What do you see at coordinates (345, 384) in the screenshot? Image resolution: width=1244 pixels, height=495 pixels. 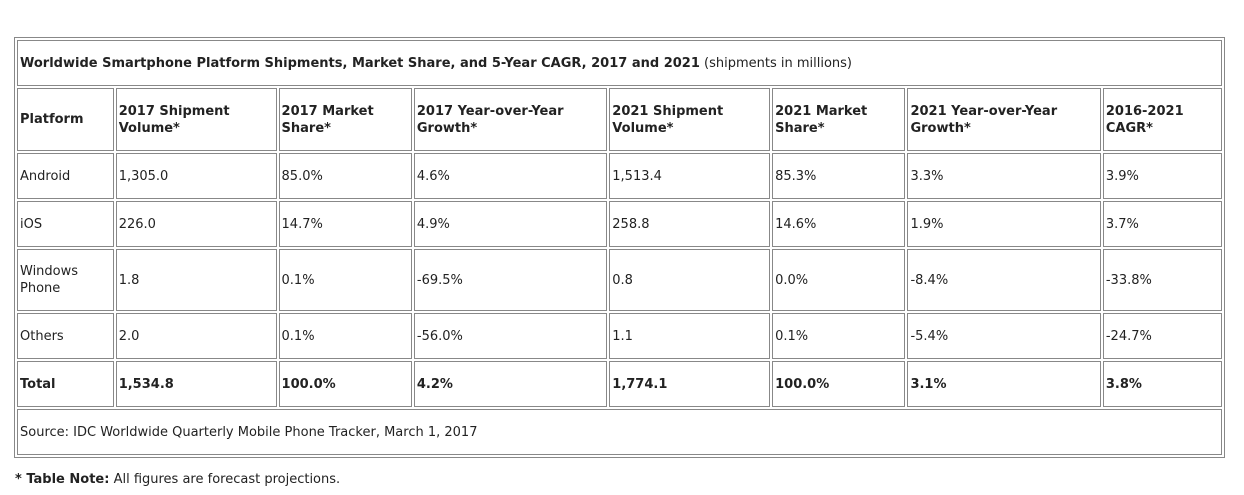 I see `total-2017-share: 100.0%` at bounding box center [345, 384].